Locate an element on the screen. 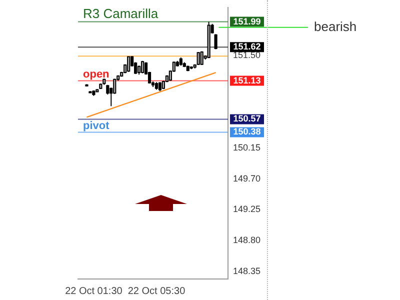 This screenshot has height=300, width=400. annotation: R3 Camarilla is located at coordinates (121, 13).